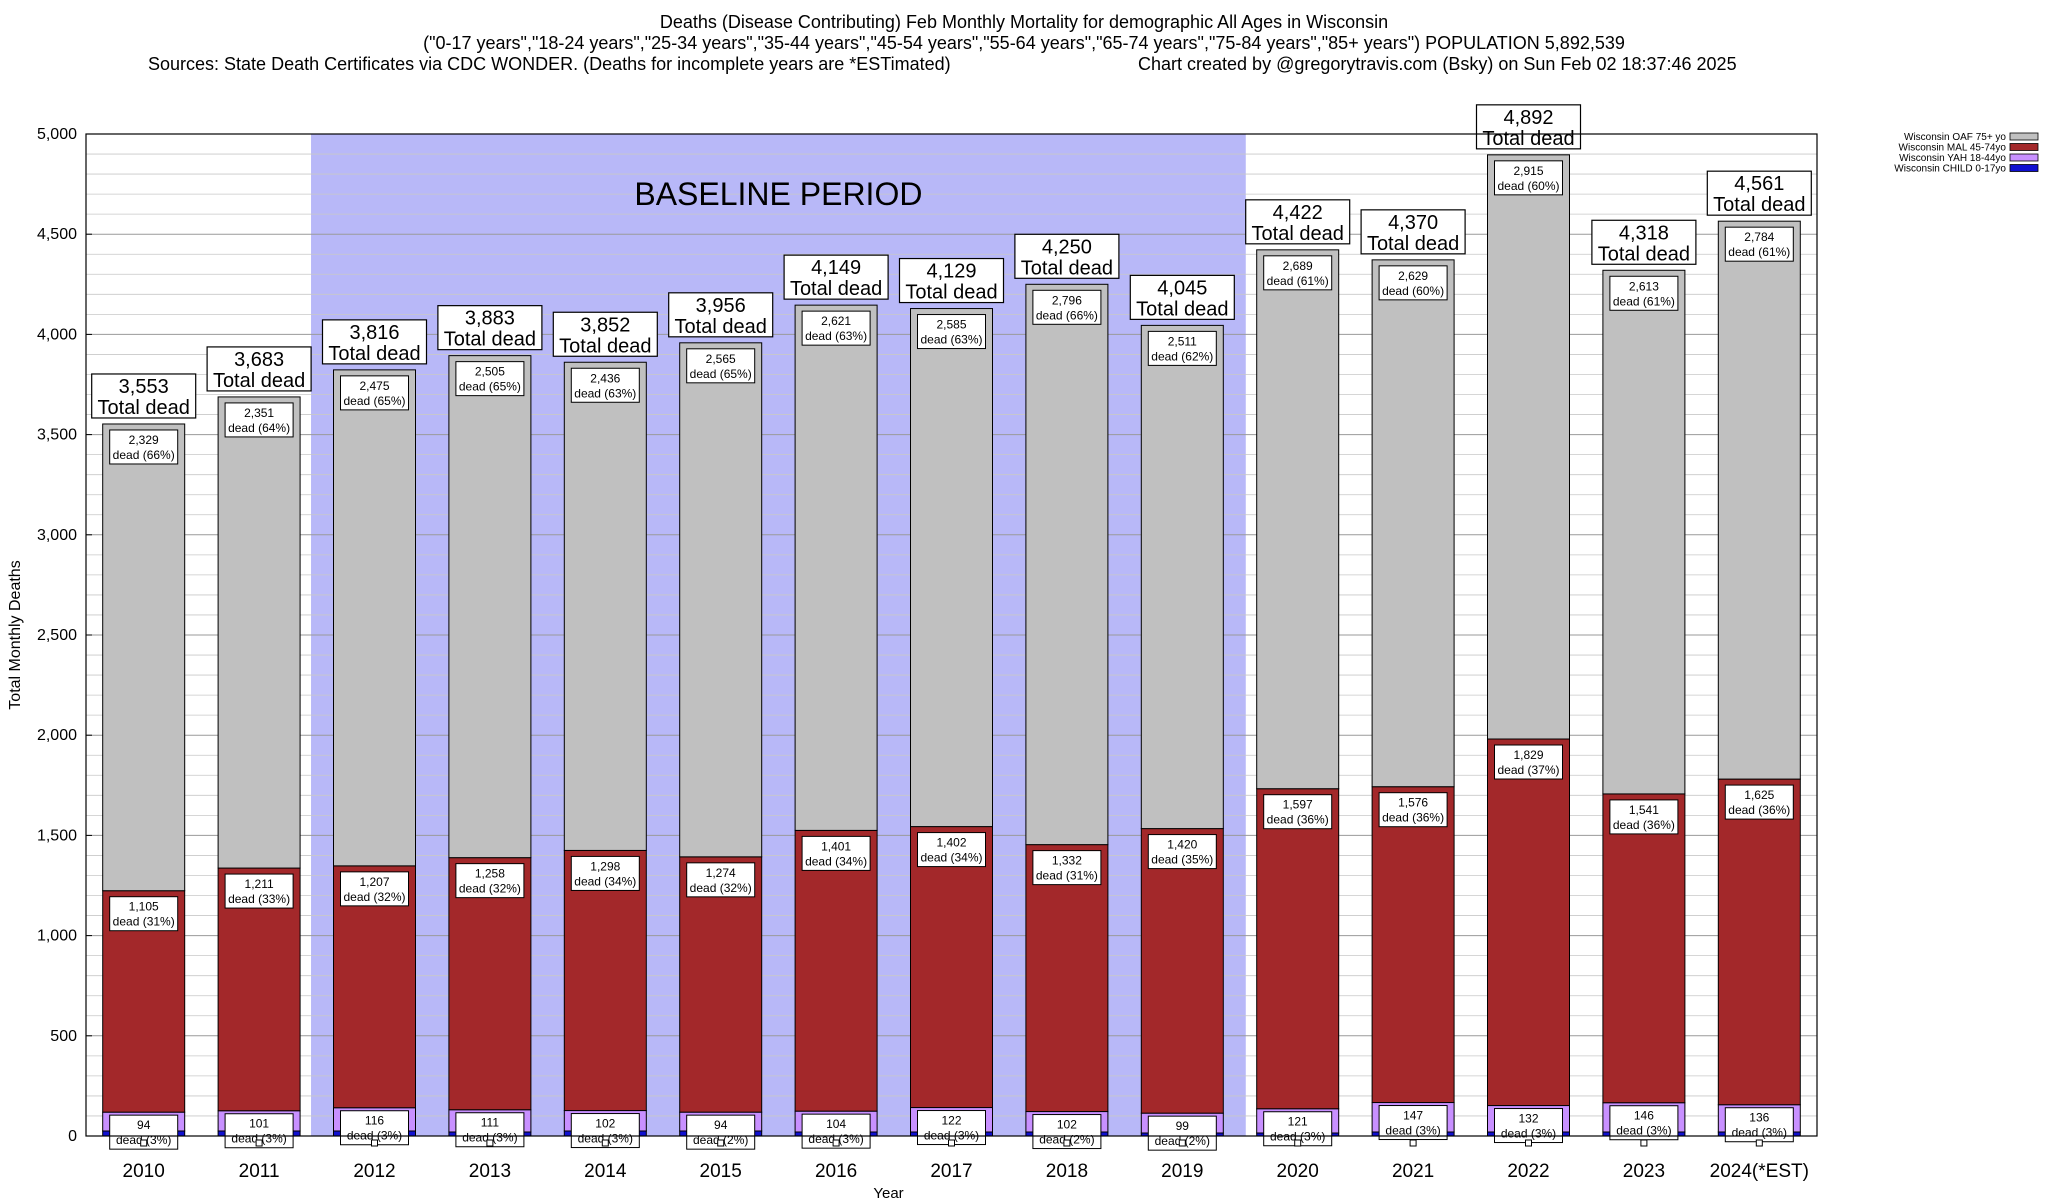 The height and width of the screenshot is (1200, 2048). What do you see at coordinates (951, 272) in the screenshot?
I see `total-label-value: 4,129` at bounding box center [951, 272].